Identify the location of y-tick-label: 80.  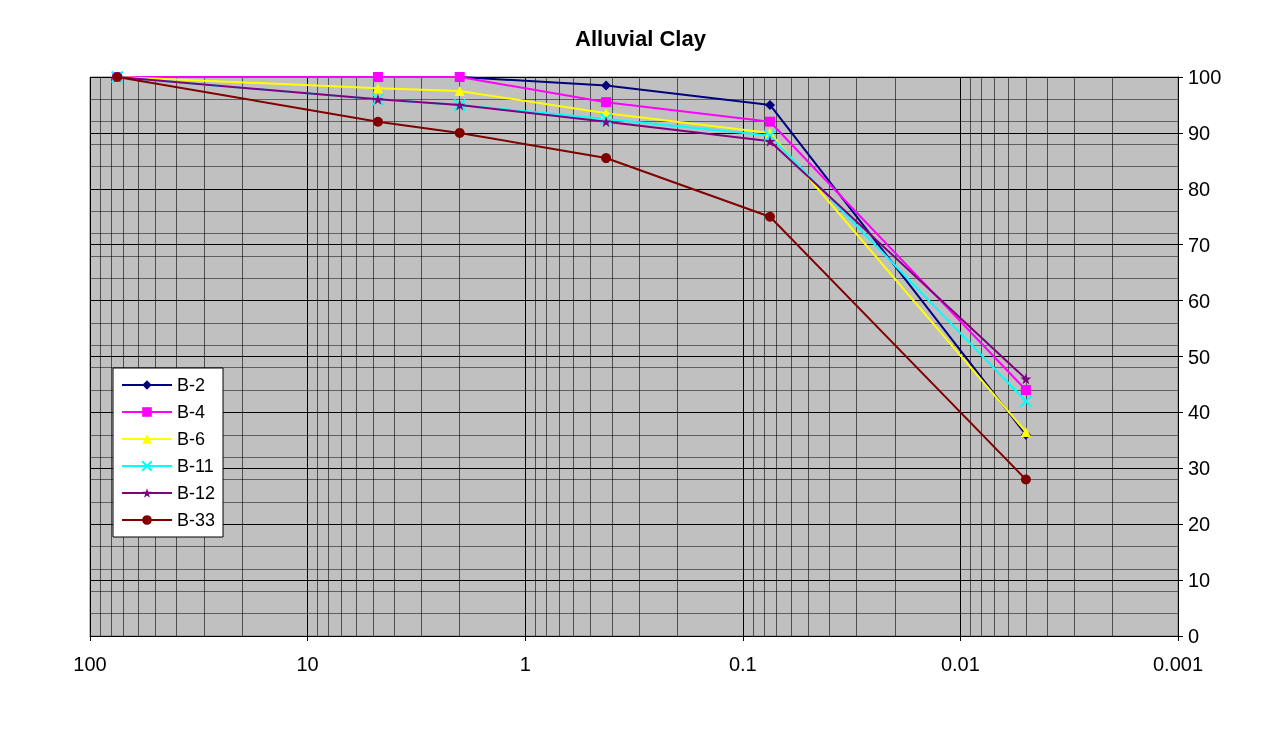
(1199, 188).